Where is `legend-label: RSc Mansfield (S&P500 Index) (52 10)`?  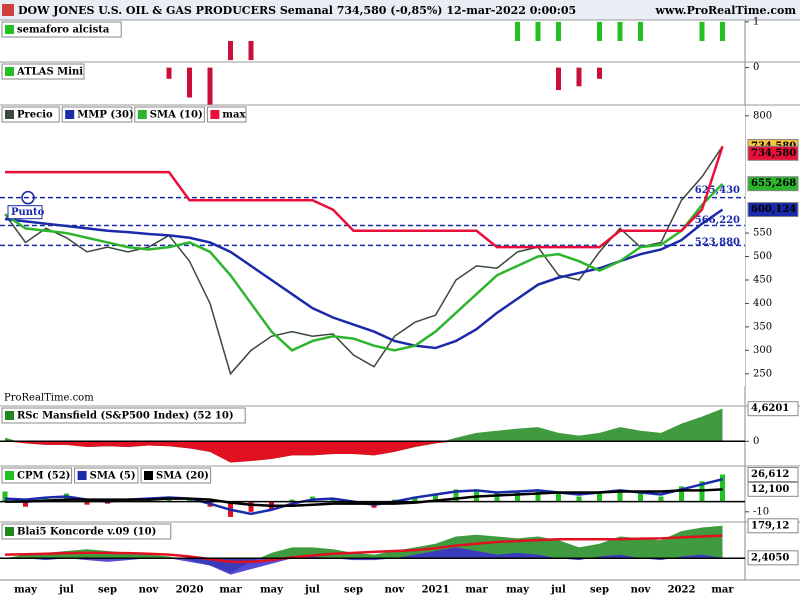 legend-label: RSc Mansfield (S&P500 Index) (52 10) is located at coordinates (125, 416).